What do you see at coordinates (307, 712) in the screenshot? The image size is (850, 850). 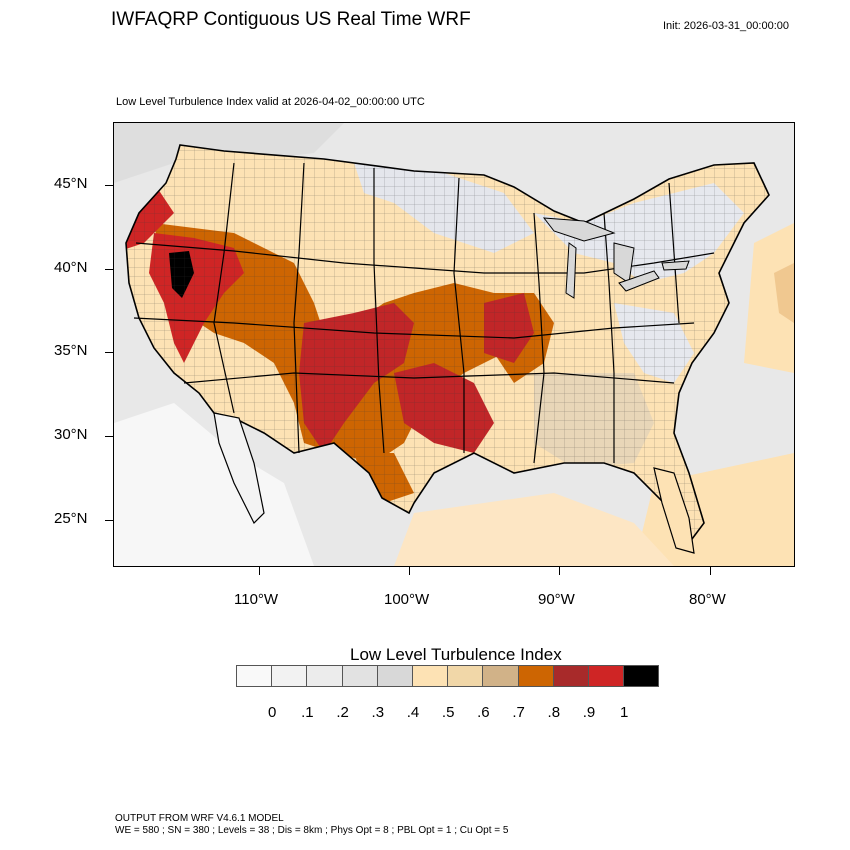 I see `colorbar-label: .1` at bounding box center [307, 712].